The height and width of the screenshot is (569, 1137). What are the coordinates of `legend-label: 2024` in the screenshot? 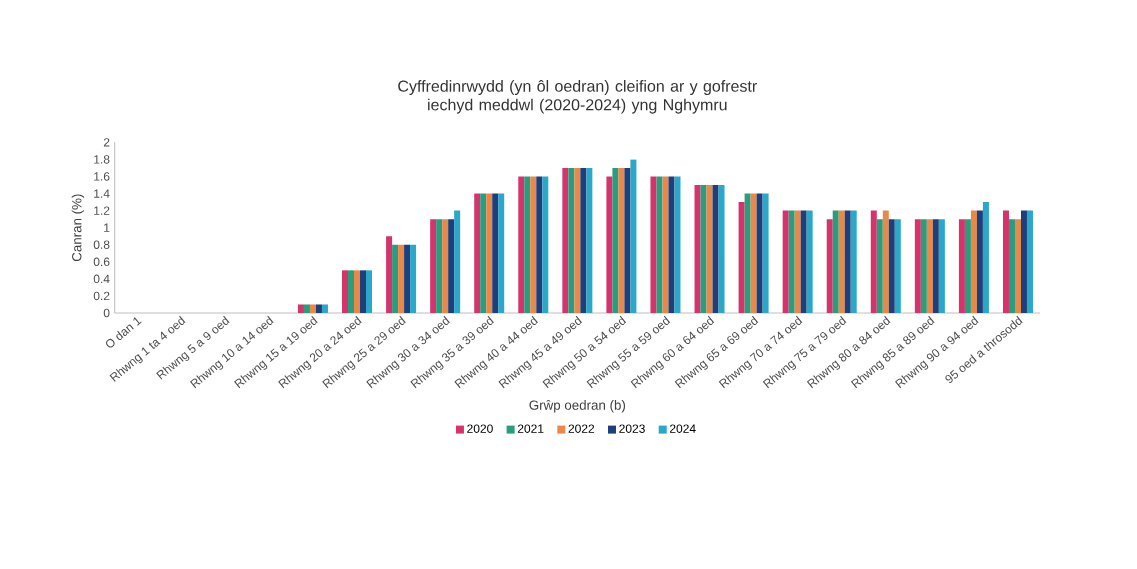 It's located at (682, 428).